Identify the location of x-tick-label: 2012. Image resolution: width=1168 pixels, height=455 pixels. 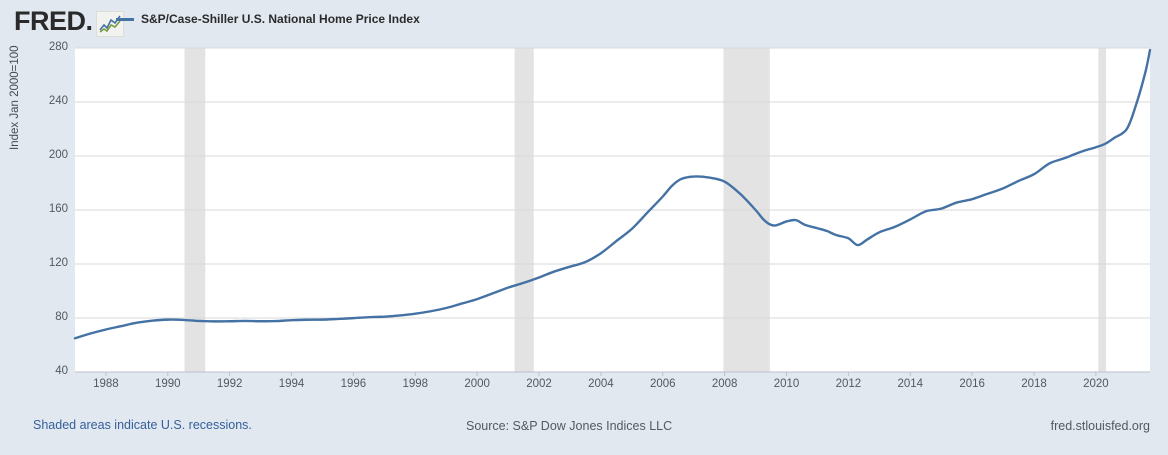
(848, 384).